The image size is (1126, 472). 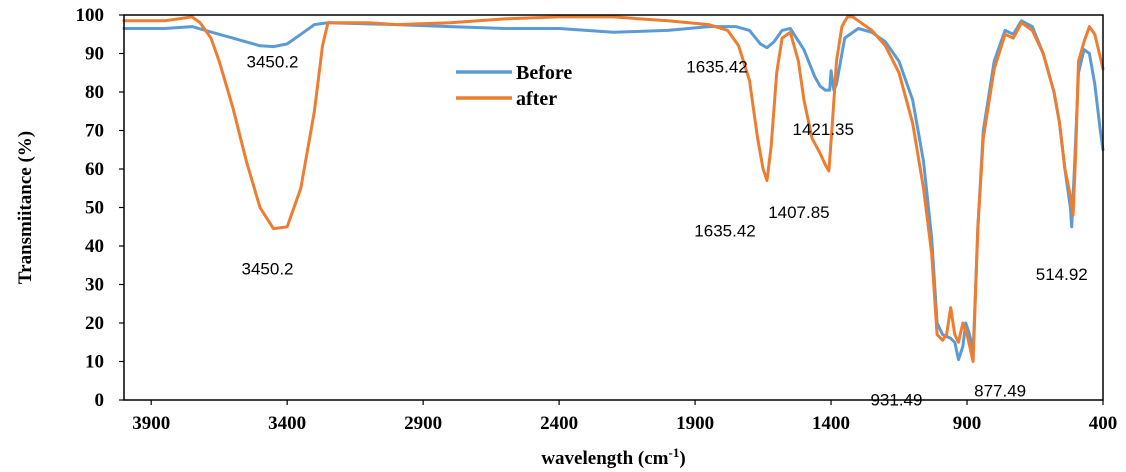 I want to click on x-tick-label: 400, so click(x=1103, y=423).